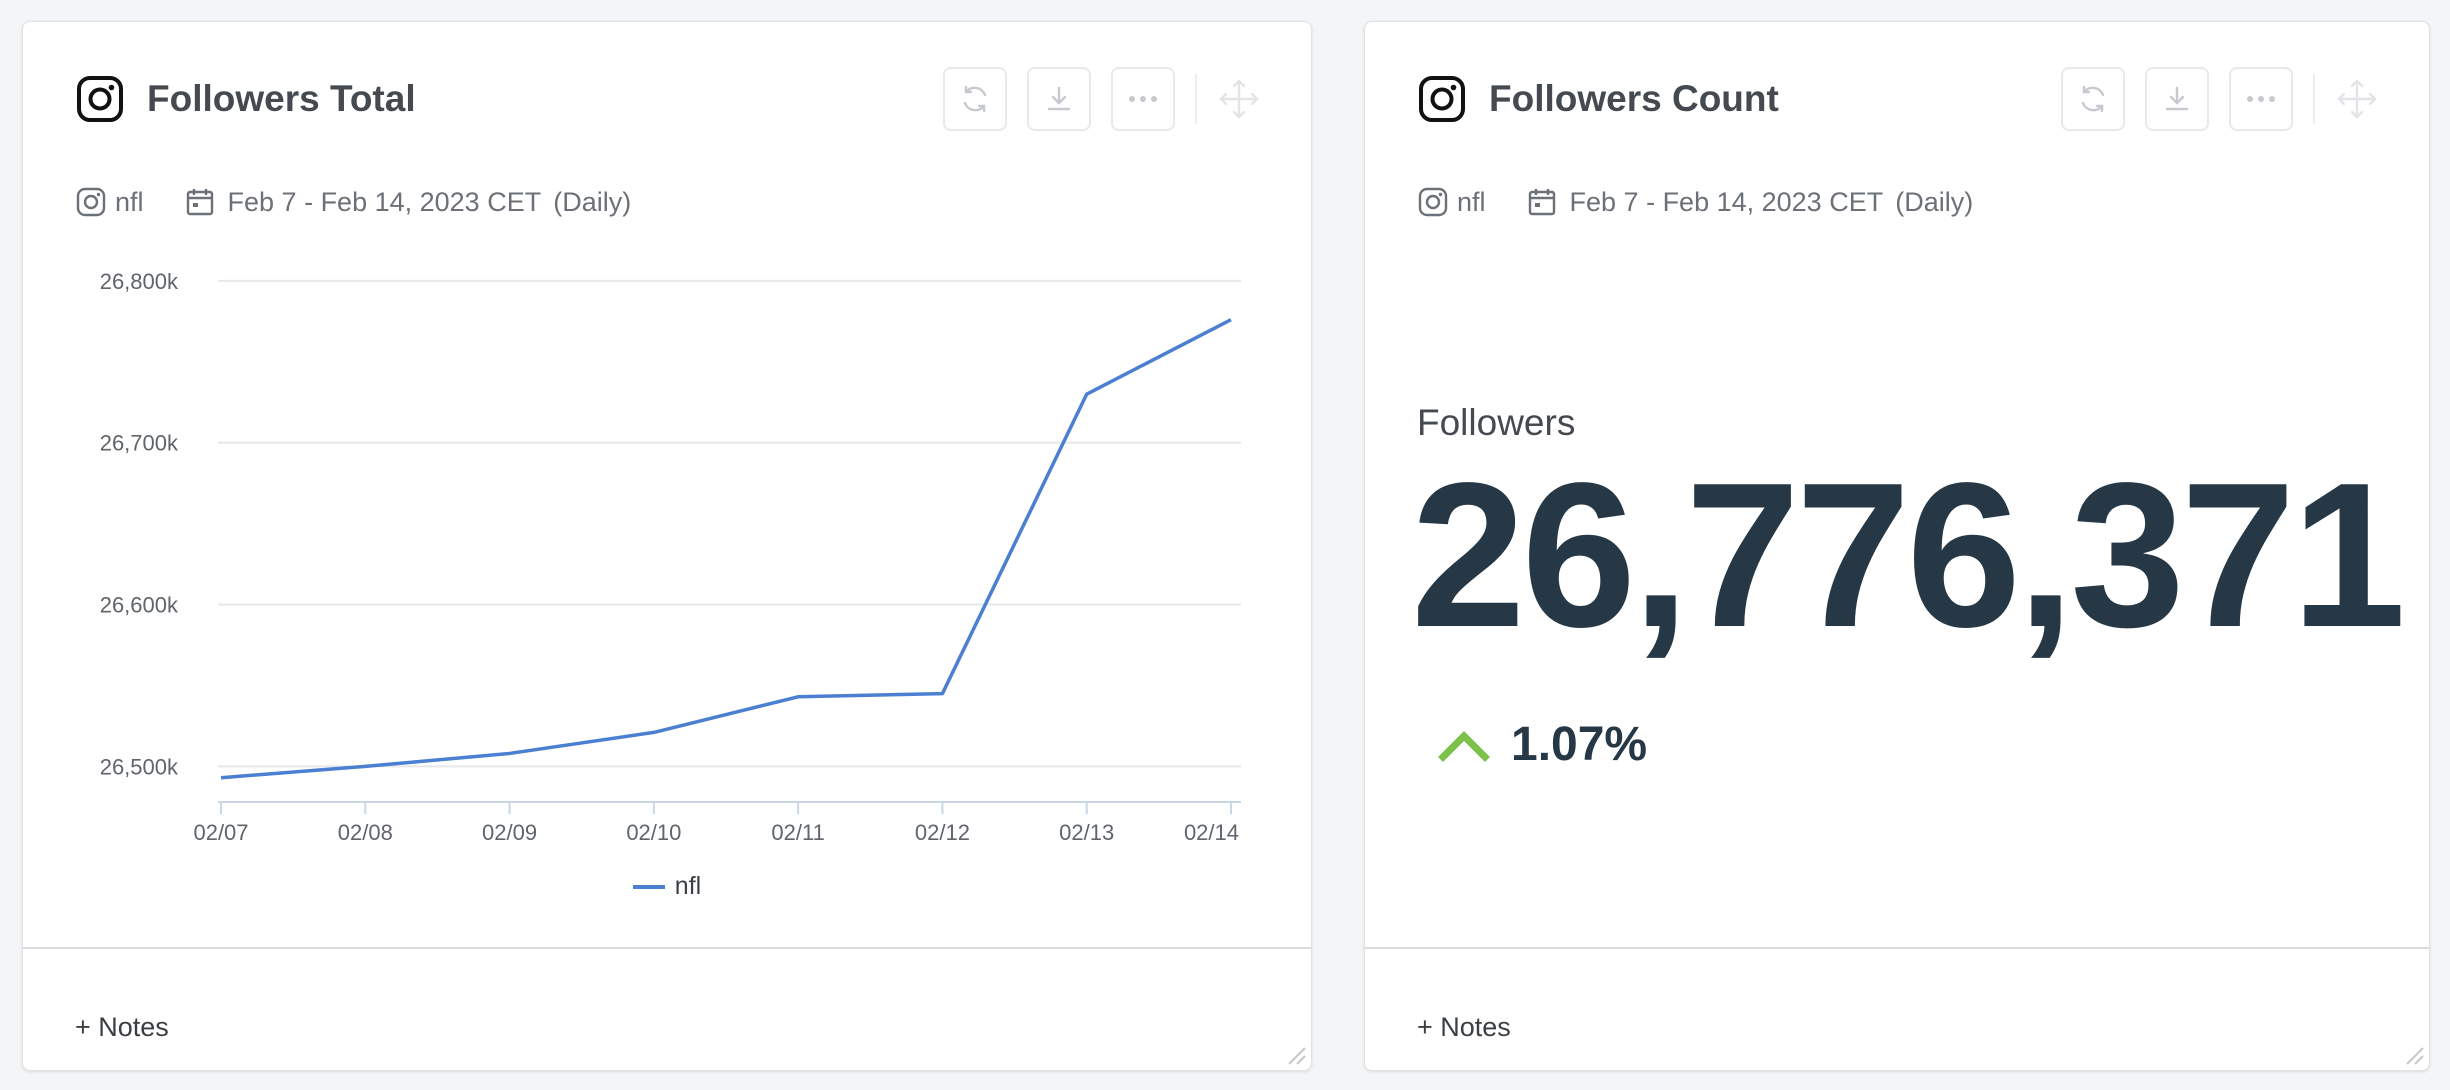 The height and width of the screenshot is (1090, 2450). I want to click on card-title: Followers Total, so click(281, 98).